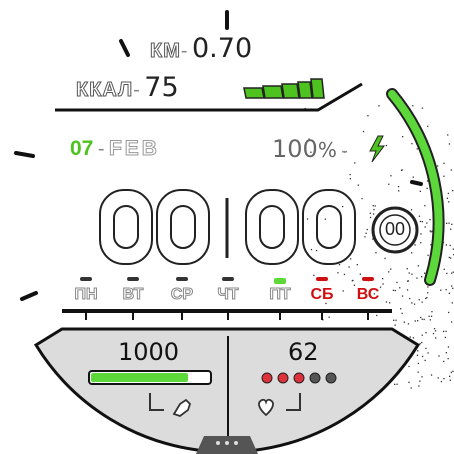 The height and width of the screenshot is (454, 454). What do you see at coordinates (227, 315) in the screenshot?
I see `day-ruler-ticks` at bounding box center [227, 315].